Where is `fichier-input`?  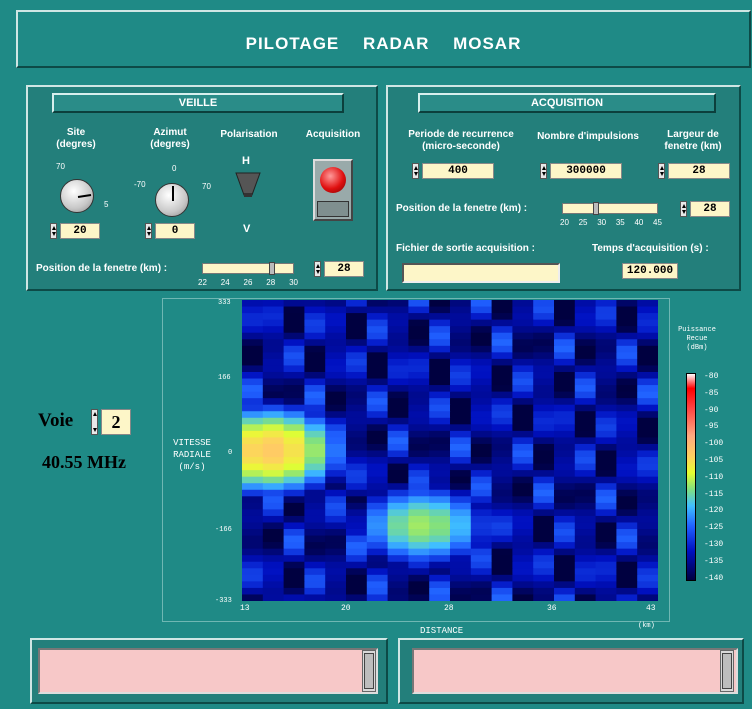
fichier-input is located at coordinates (481, 273).